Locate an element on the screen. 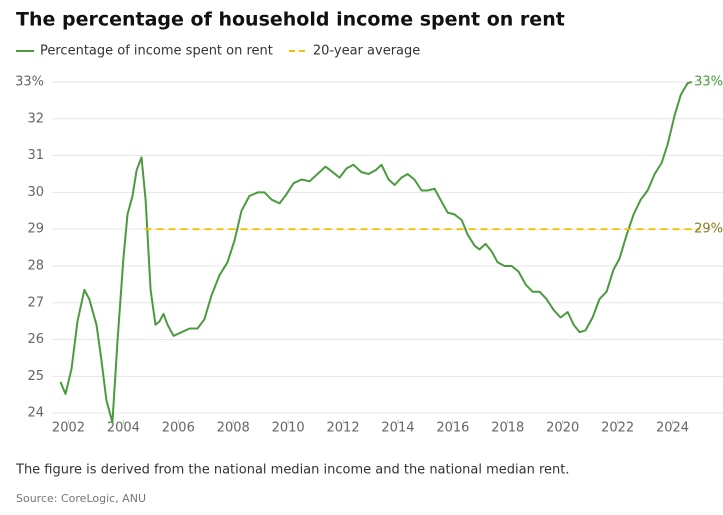 This screenshot has width=723, height=515. legend-label: 20-year average is located at coordinates (366, 51).